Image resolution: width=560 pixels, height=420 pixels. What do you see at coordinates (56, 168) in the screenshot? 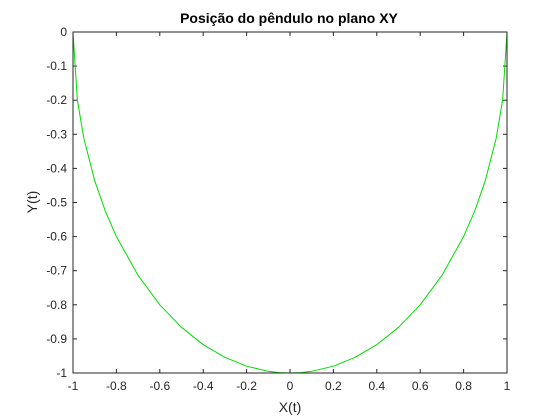
I see `y-tick-label: -0.4` at bounding box center [56, 168].